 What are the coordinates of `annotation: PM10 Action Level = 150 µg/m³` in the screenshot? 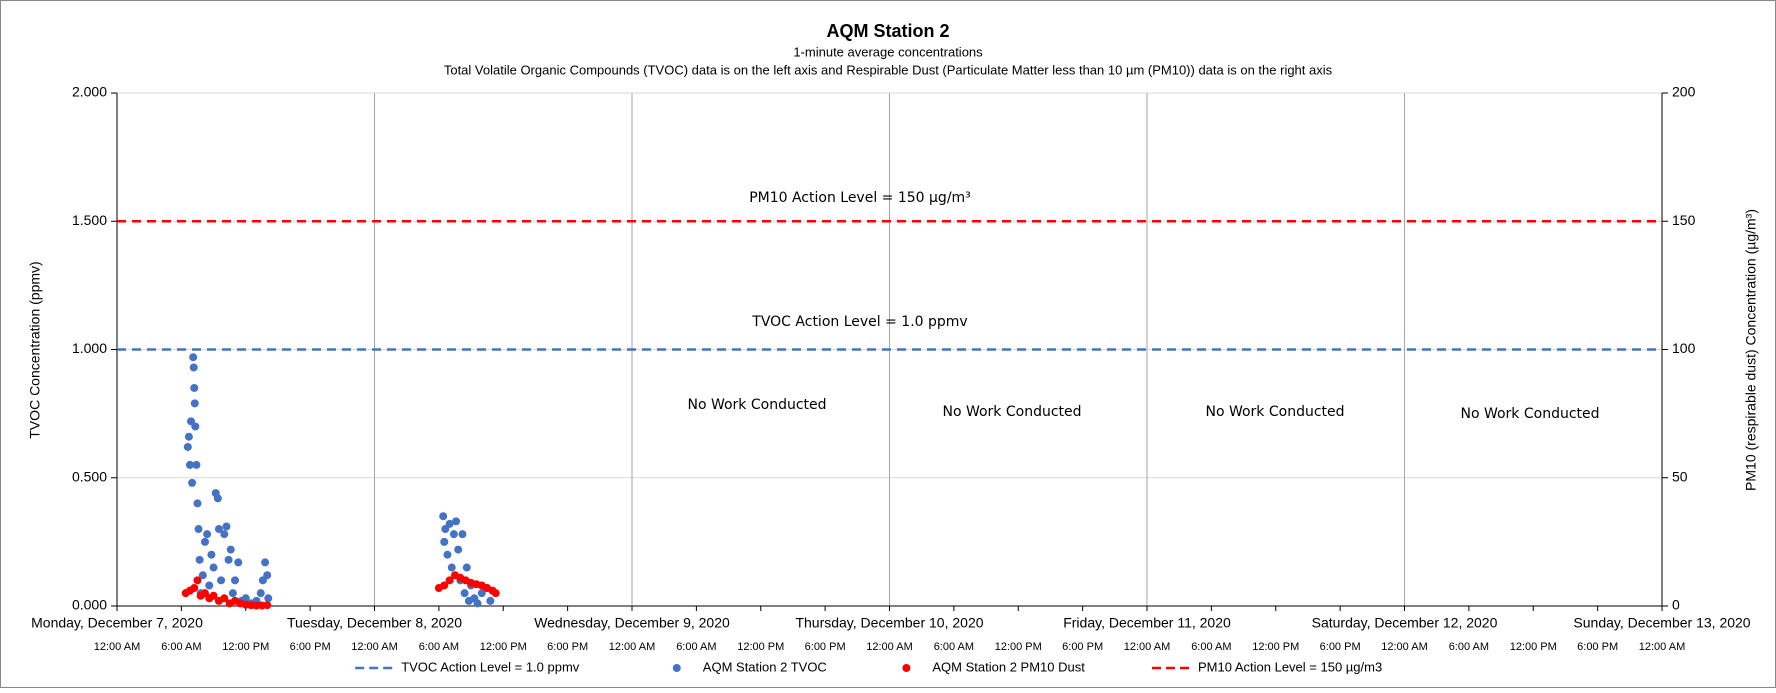 It's located at (860, 198).